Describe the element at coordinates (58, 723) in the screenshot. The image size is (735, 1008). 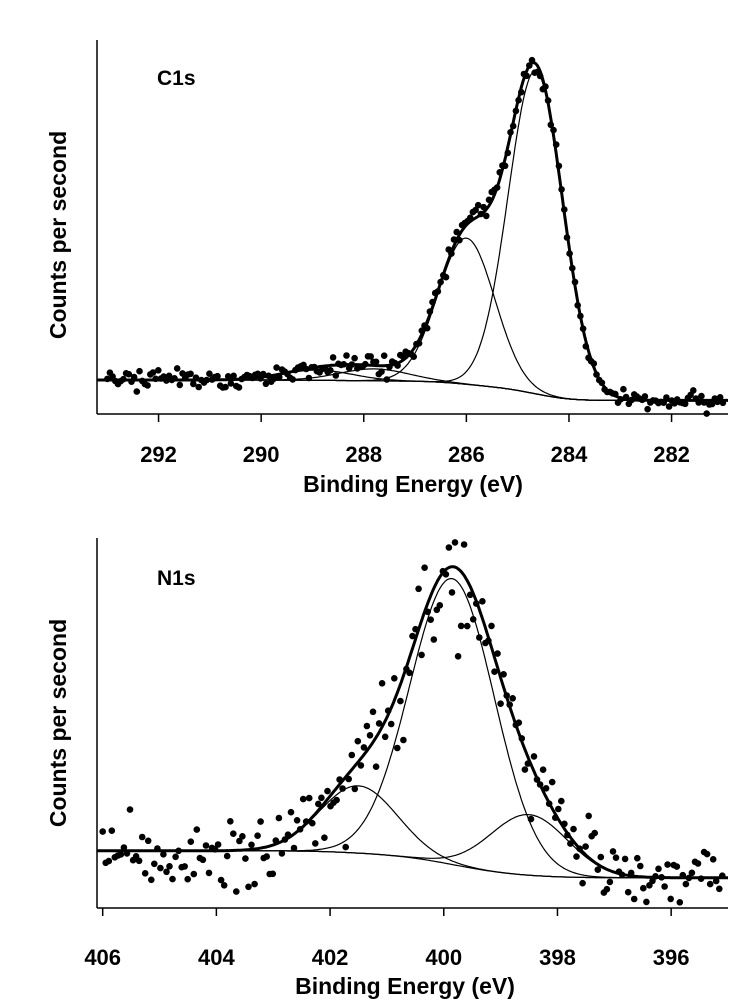
I see `n1s-y-axis-label: Counts per second` at that location.